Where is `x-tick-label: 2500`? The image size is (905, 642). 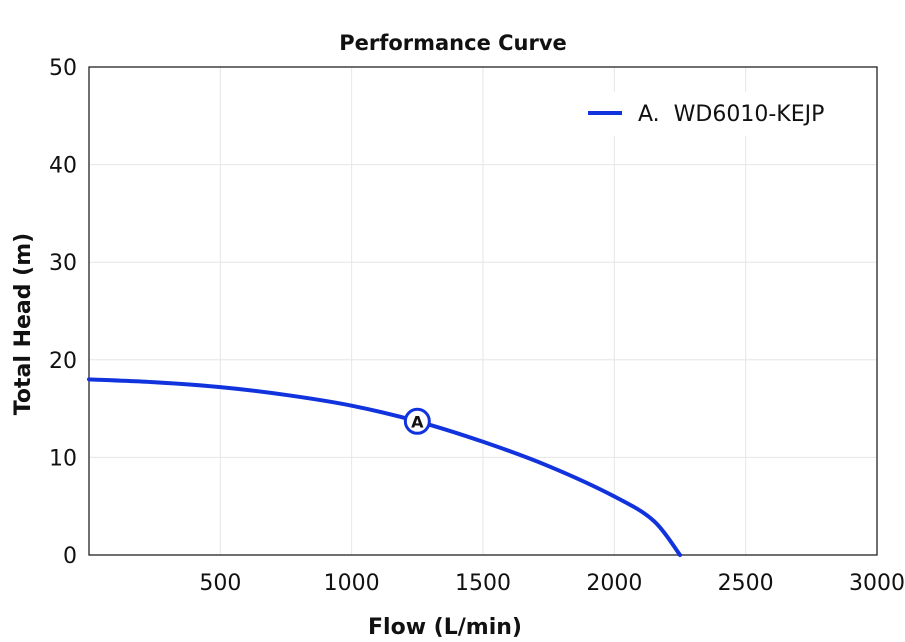
x-tick-label: 2500 is located at coordinates (746, 583).